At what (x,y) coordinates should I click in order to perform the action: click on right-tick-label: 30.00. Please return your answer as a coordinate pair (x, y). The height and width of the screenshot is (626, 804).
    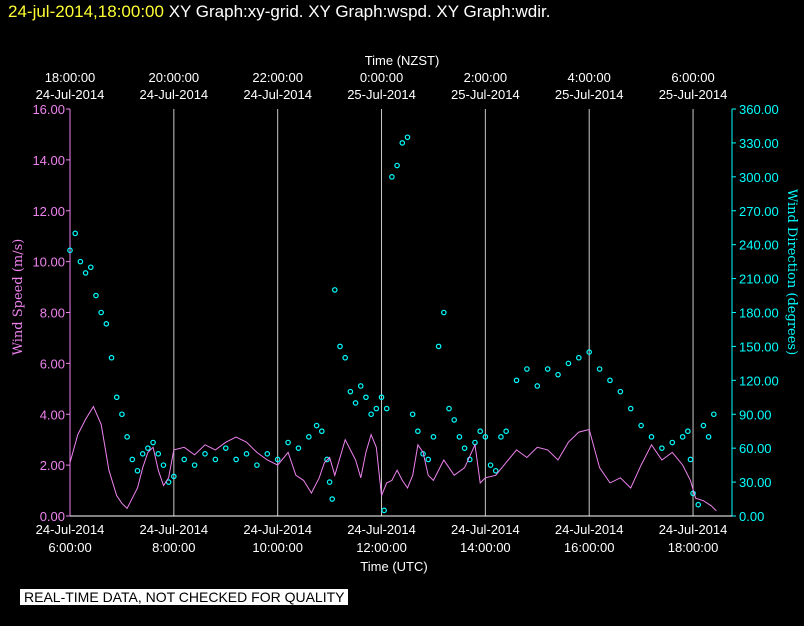
    Looking at the image, I should click on (755, 482).